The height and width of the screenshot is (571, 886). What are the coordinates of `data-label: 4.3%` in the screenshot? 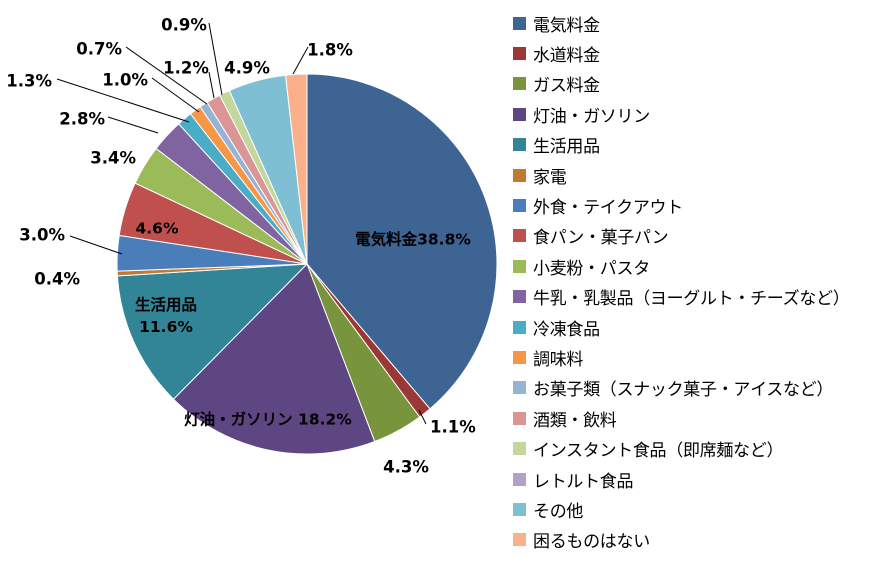 It's located at (406, 467).